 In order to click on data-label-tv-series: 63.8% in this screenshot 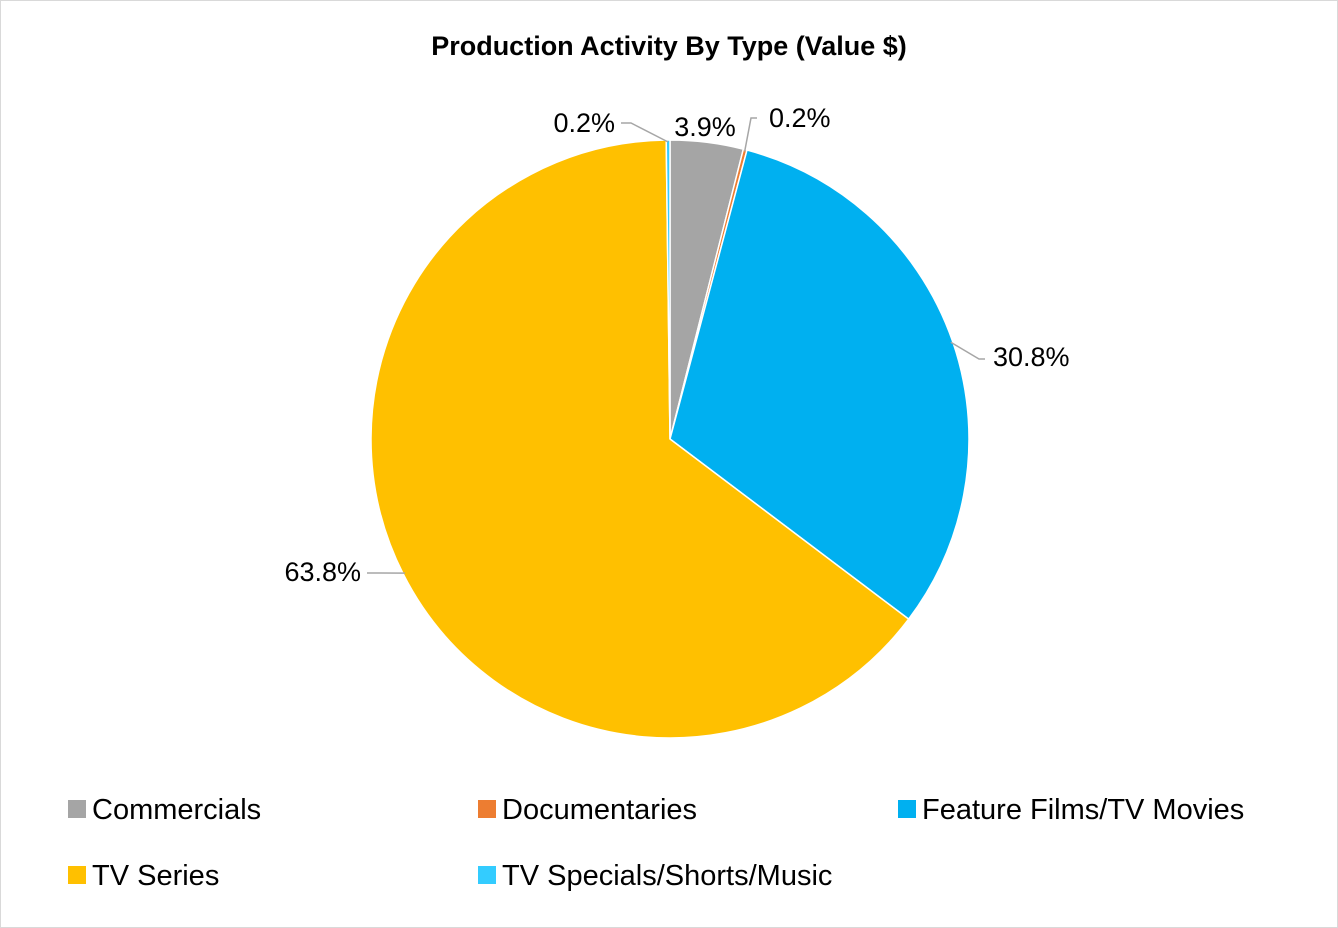, I will do `click(322, 572)`.